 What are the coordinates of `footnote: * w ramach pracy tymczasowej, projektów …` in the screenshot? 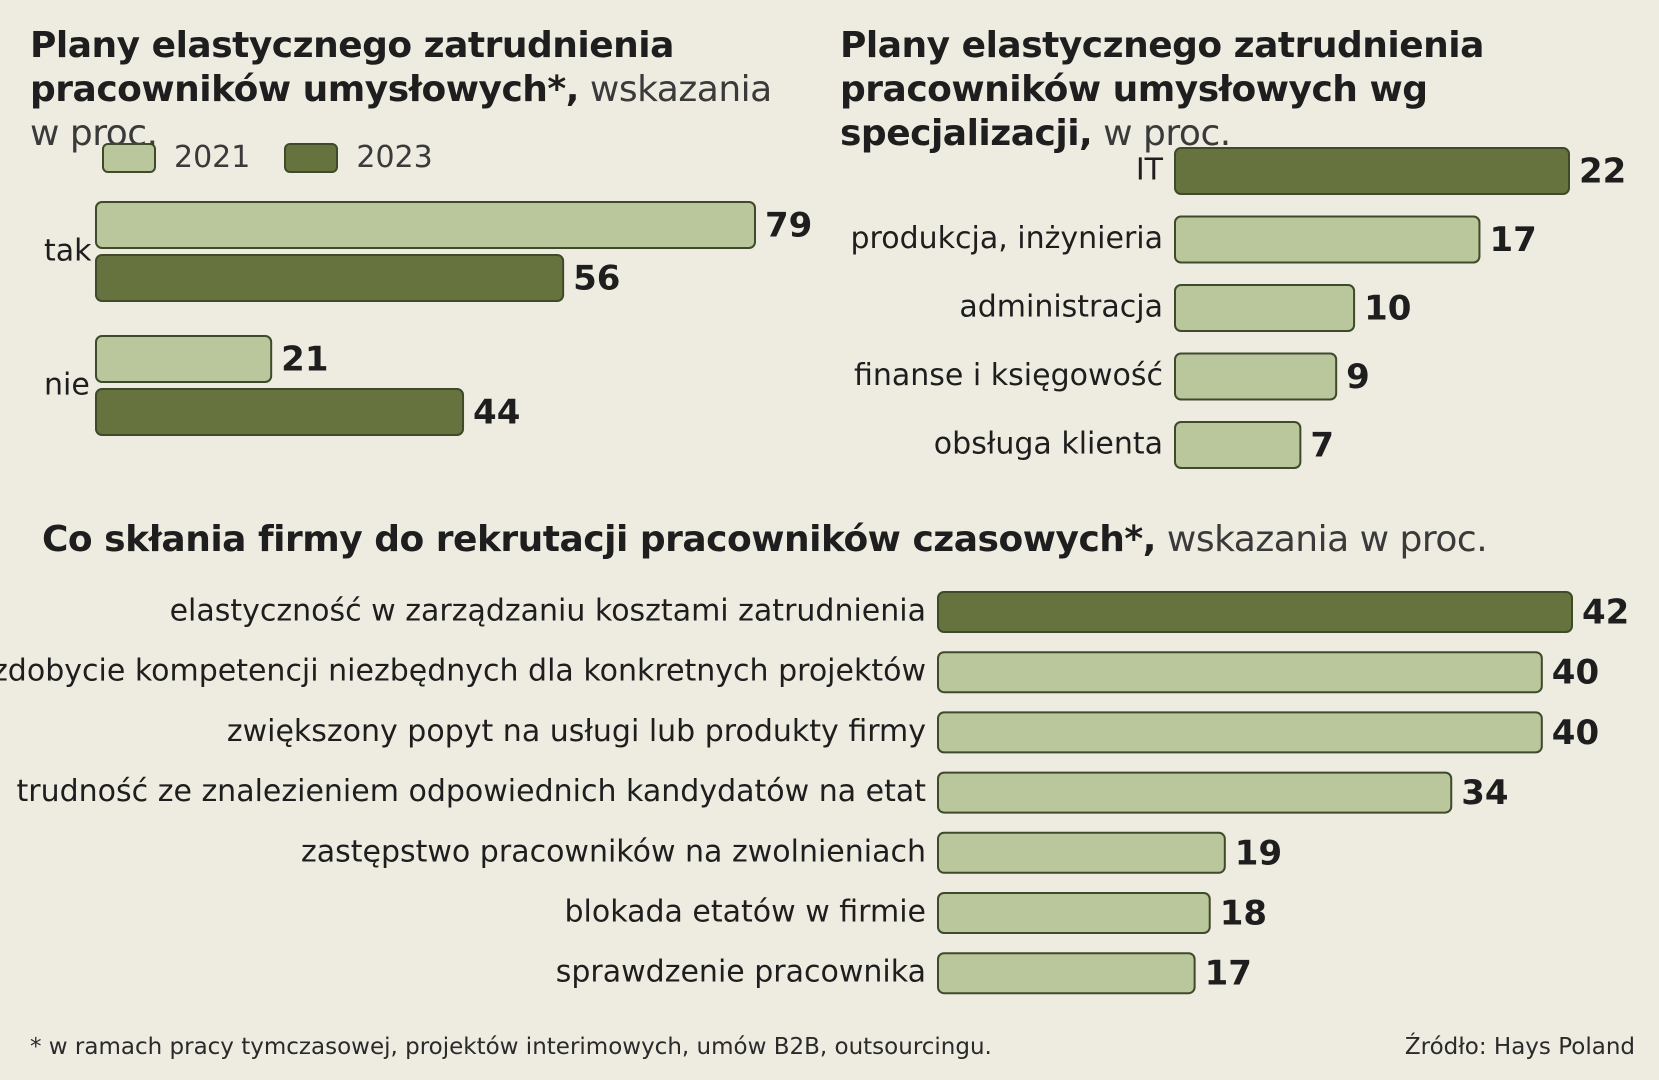 It's located at (511, 1047).